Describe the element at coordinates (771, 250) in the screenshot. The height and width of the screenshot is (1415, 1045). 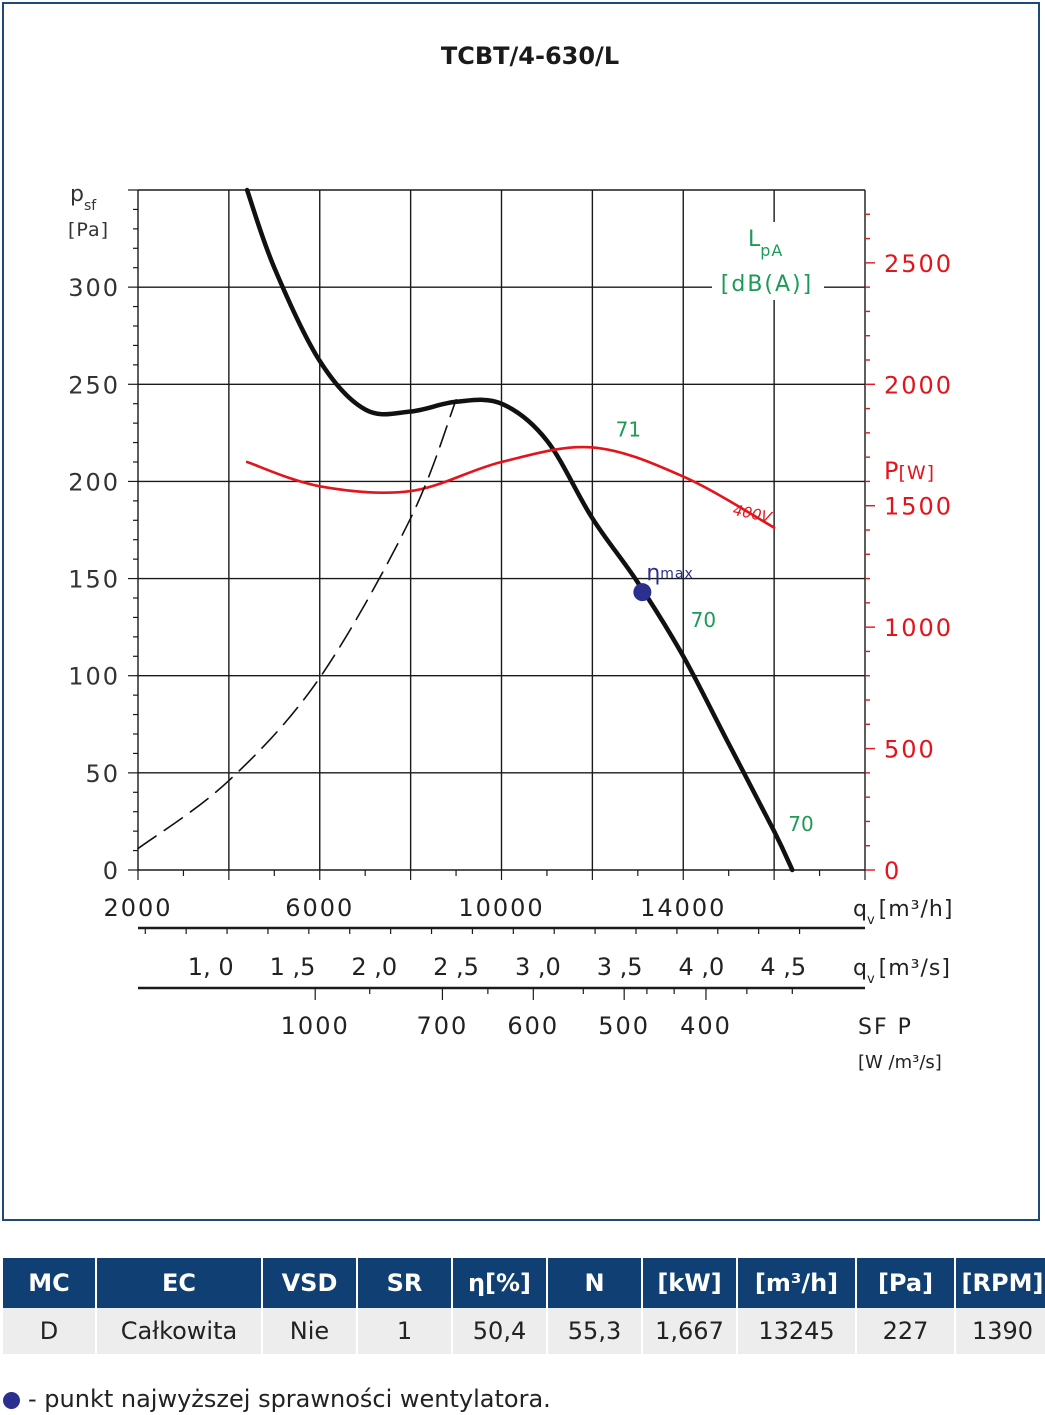
I see `sound-label-sub: pA` at that location.